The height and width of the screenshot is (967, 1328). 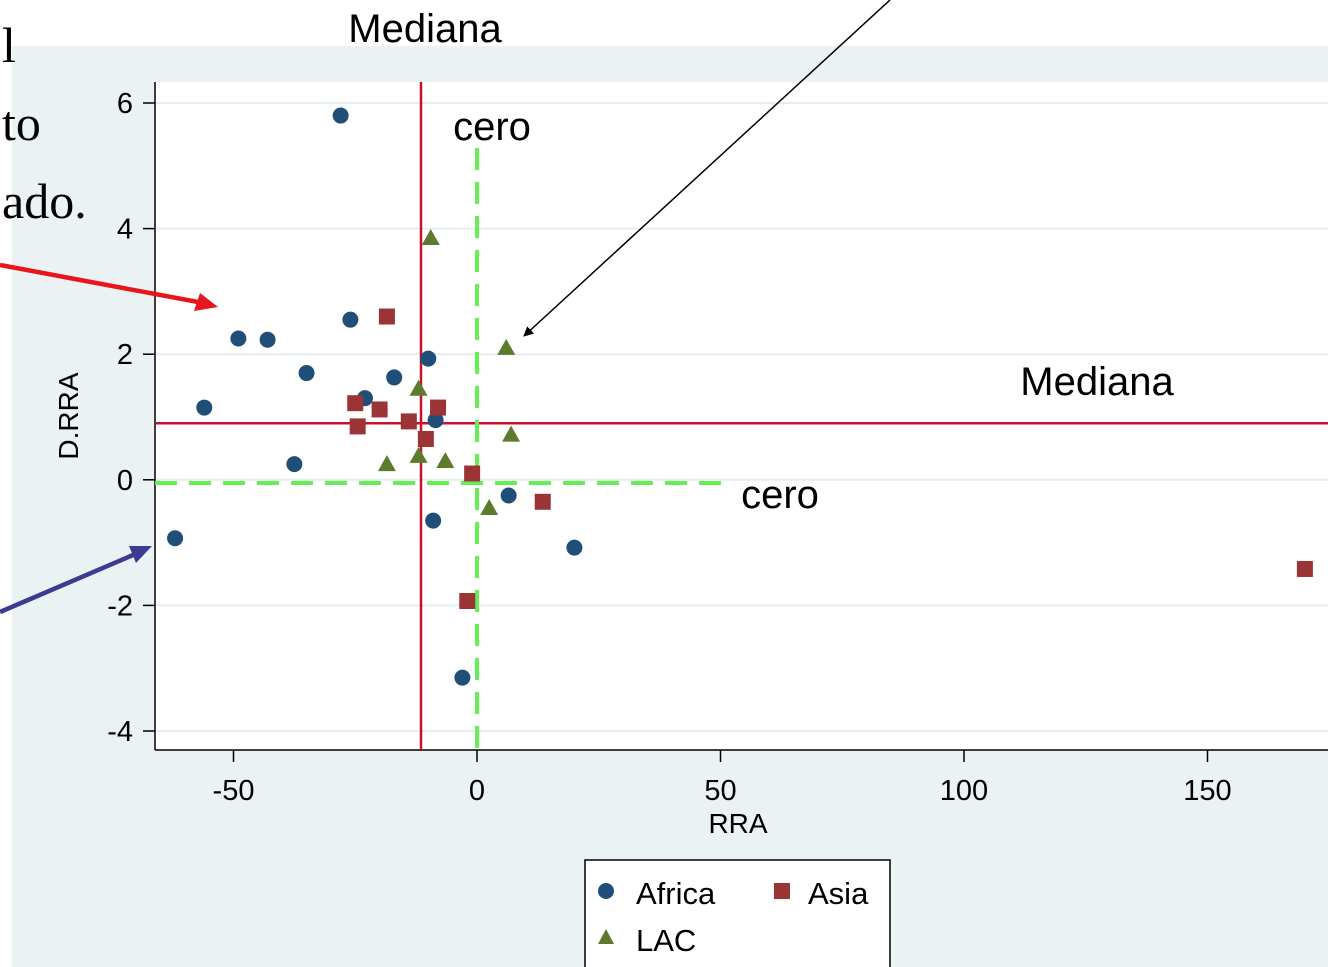 I want to click on zero-vertical-label: cero, so click(x=492, y=127).